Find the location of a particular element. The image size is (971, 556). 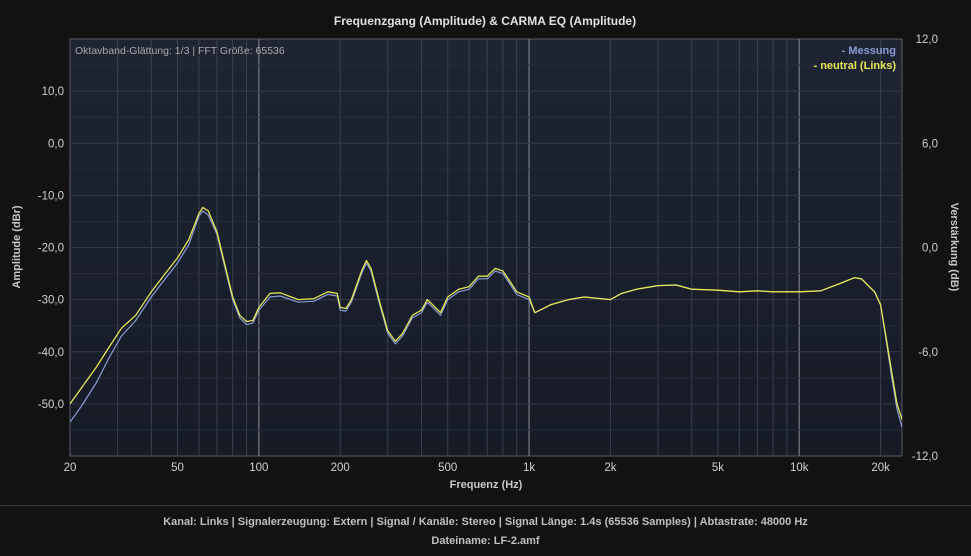

x-tick-label: 1k is located at coordinates (529, 468).